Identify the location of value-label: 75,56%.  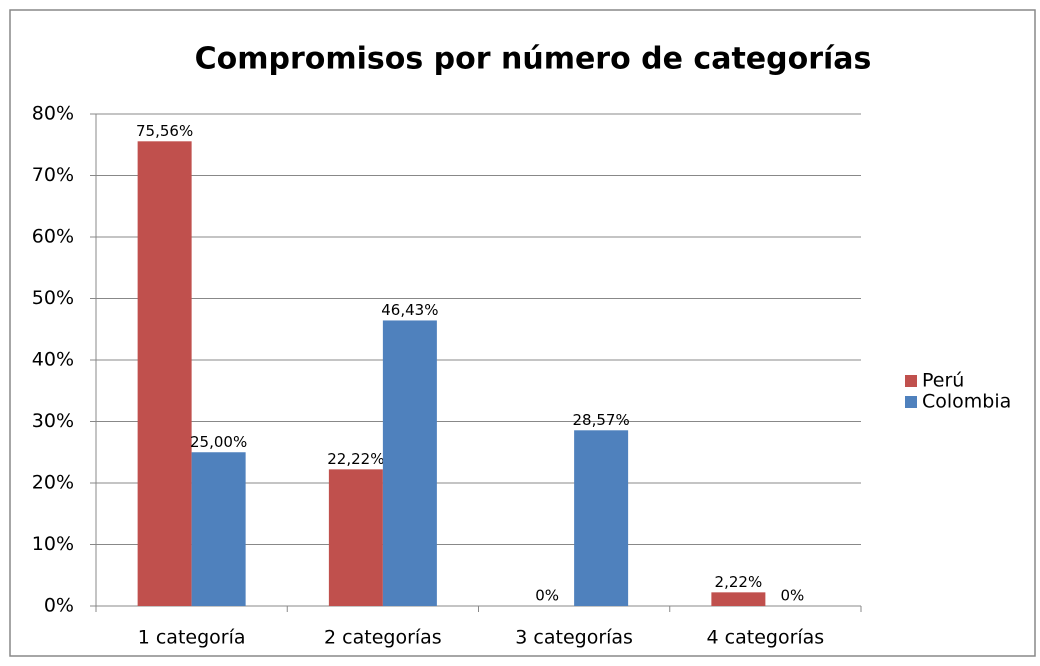
(164, 131).